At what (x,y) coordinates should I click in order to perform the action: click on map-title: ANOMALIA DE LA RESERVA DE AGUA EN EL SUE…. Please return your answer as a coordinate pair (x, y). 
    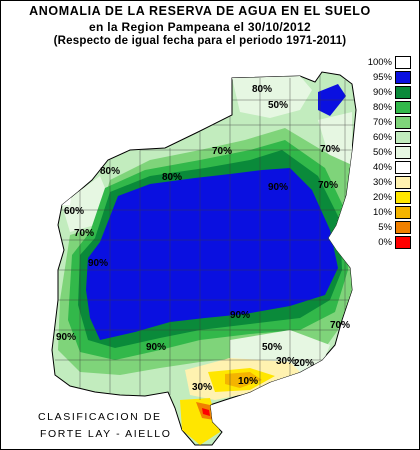
    Looking at the image, I should click on (200, 11).